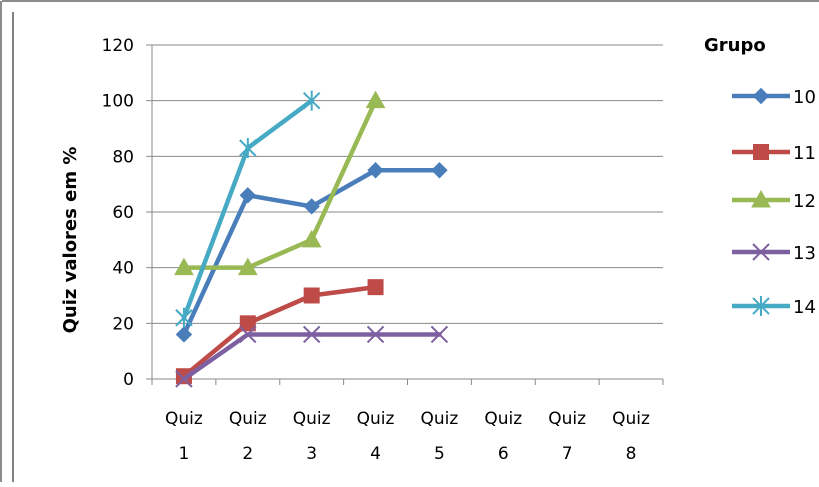 The height and width of the screenshot is (487, 819). Describe the element at coordinates (118, 46) in the screenshot. I see `y-tick-label: 120` at that location.